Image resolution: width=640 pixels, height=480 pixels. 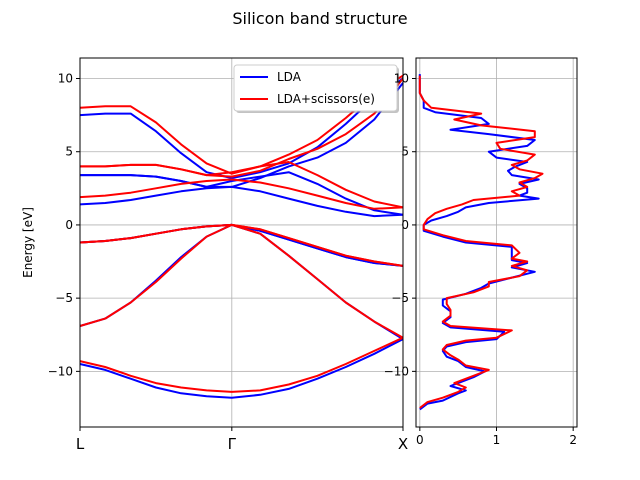 What do you see at coordinates (319, 18) in the screenshot?
I see `figure-title: Silicon band structure` at bounding box center [319, 18].